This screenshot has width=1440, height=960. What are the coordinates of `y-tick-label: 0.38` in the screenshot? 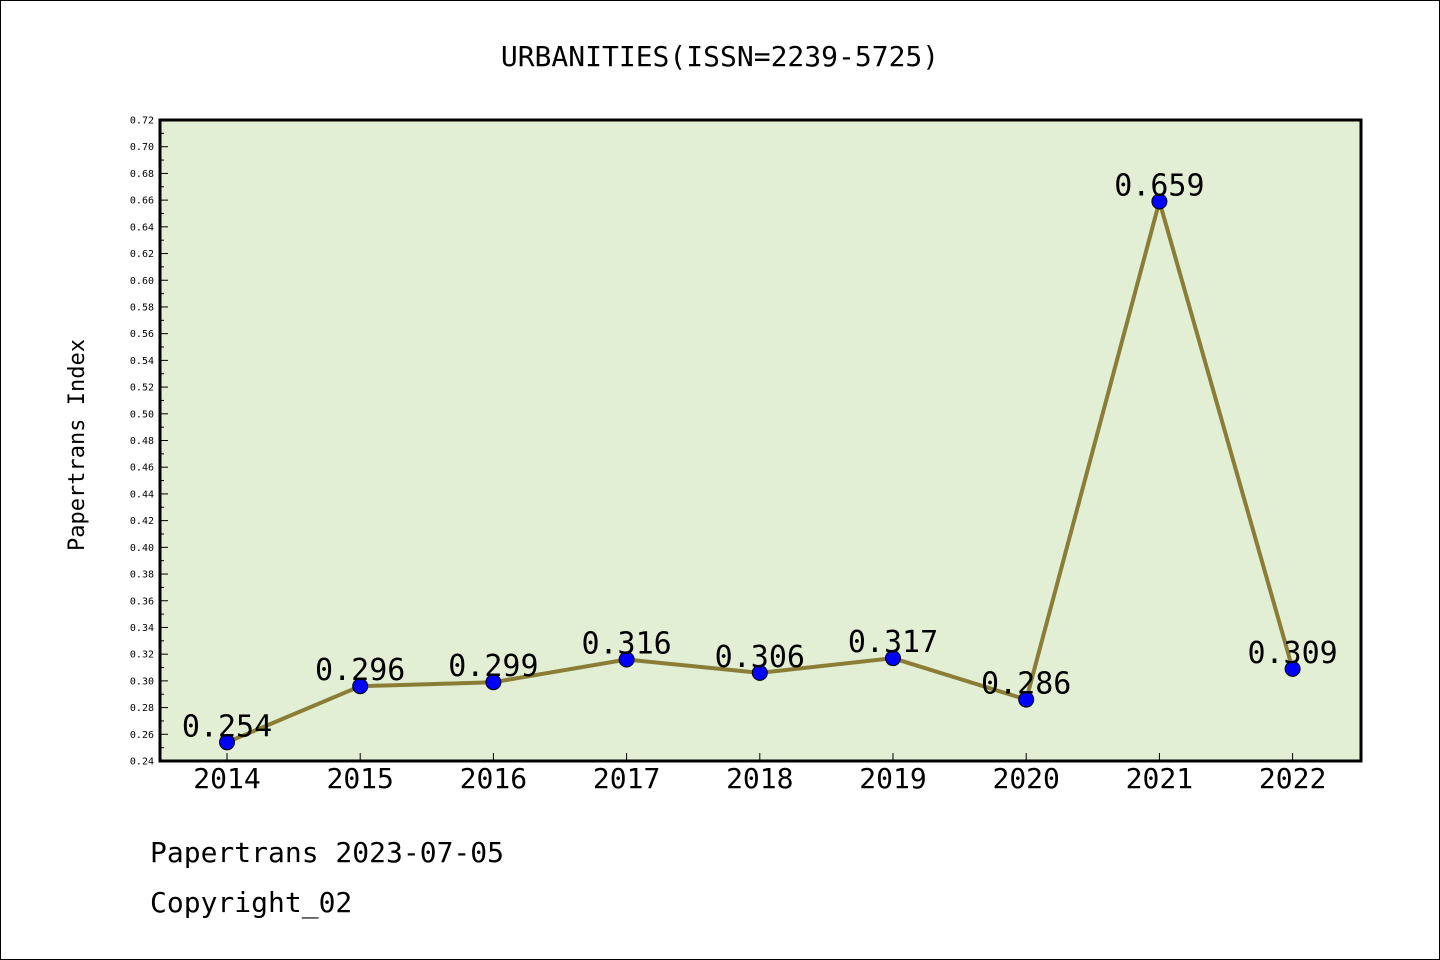 It's located at (142, 575).